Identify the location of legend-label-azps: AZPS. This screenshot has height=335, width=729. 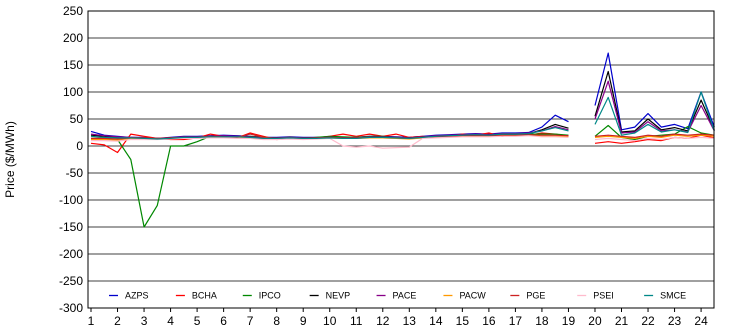
(137, 296).